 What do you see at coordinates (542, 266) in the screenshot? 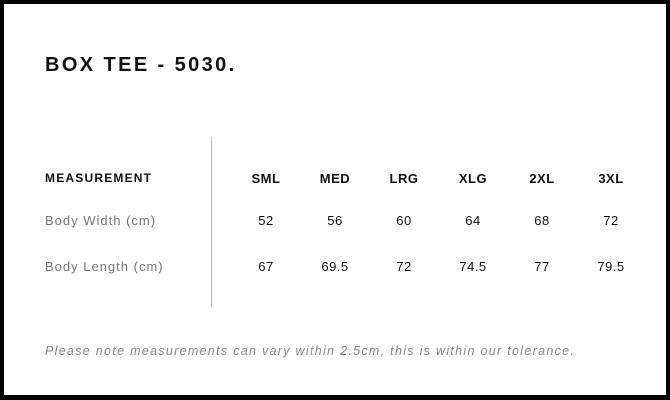
I see `table-cell: 77` at bounding box center [542, 266].